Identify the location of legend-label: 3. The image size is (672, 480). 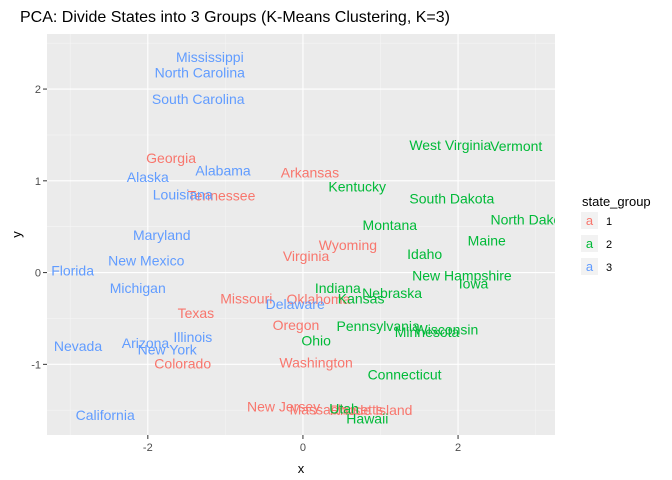
(609, 268).